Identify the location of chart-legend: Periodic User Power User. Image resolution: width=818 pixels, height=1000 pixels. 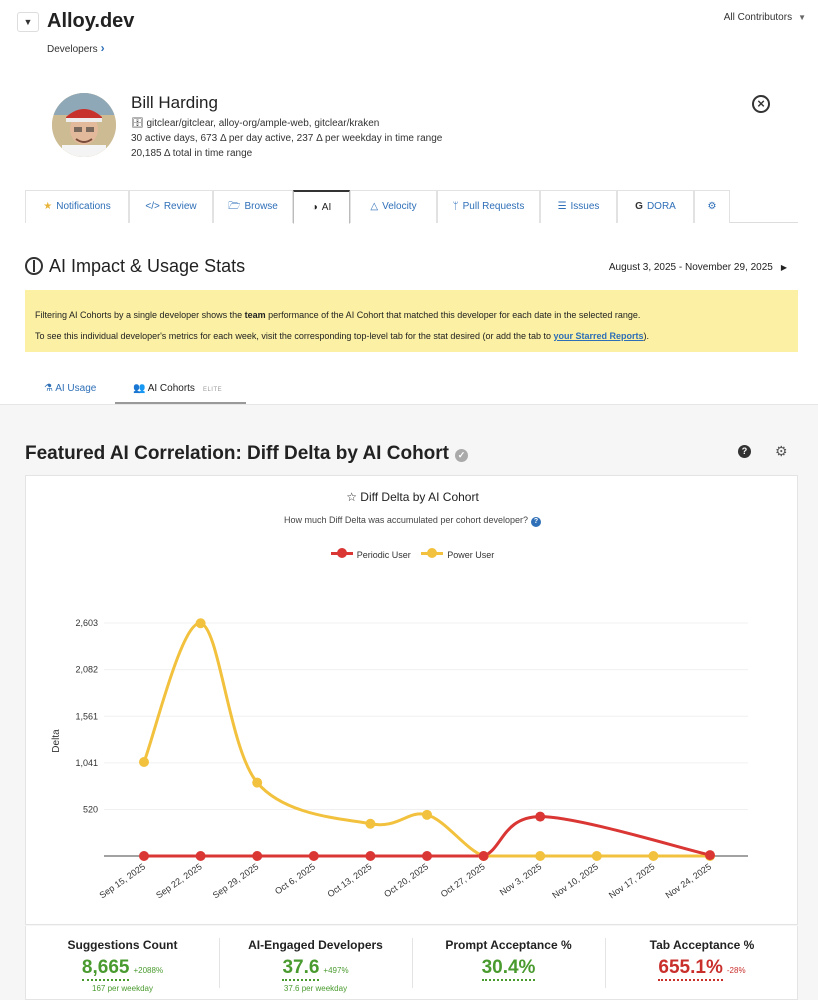
(412, 554).